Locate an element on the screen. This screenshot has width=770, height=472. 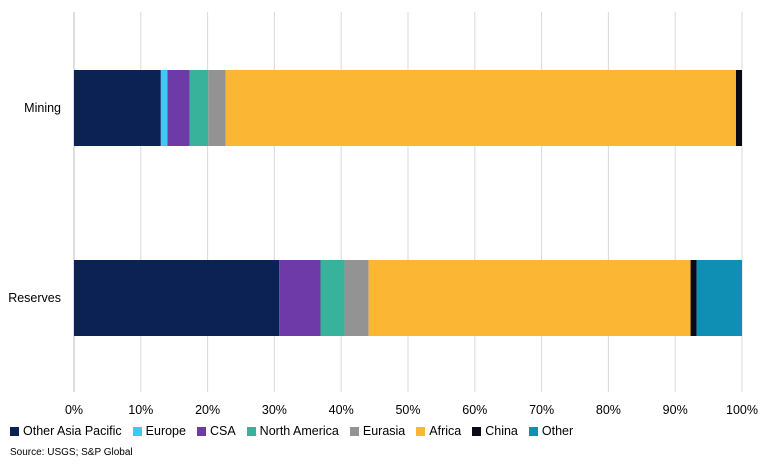
x-tick-label: 20% is located at coordinates (207, 410).